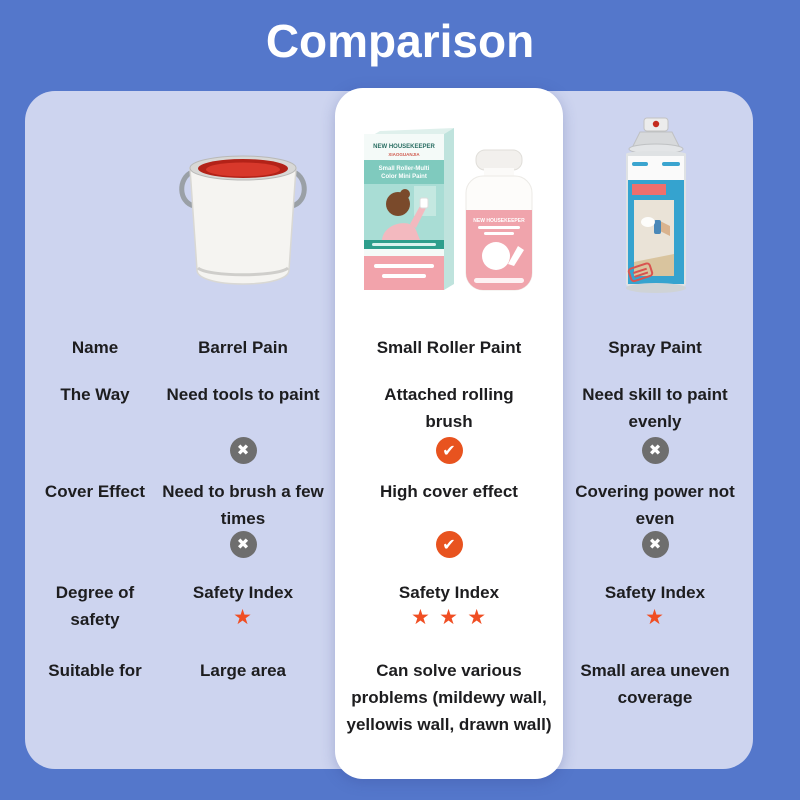 This screenshot has width=800, height=800. I want to click on cell-text: Barrel Pain, so click(243, 347).